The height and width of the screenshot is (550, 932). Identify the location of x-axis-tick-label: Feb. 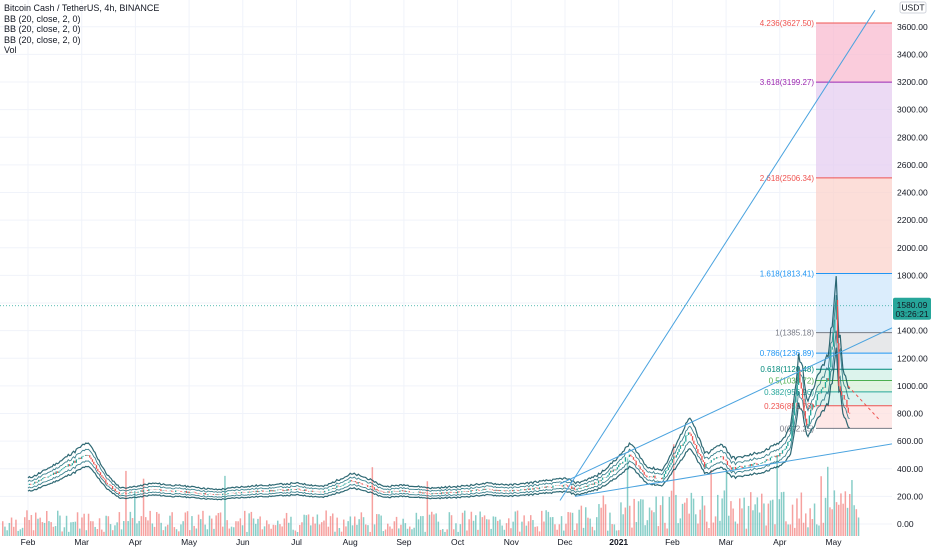
(28, 542).